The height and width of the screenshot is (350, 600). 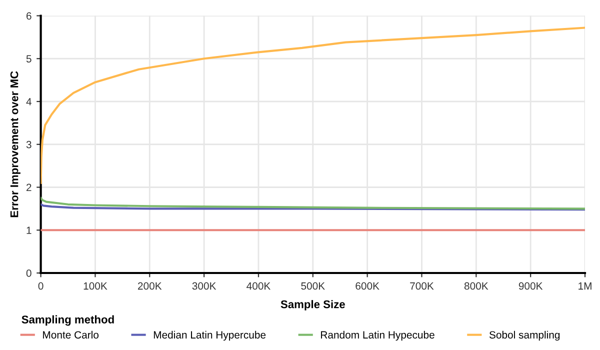 What do you see at coordinates (29, 273) in the screenshot?
I see `y-tick-label: 0` at bounding box center [29, 273].